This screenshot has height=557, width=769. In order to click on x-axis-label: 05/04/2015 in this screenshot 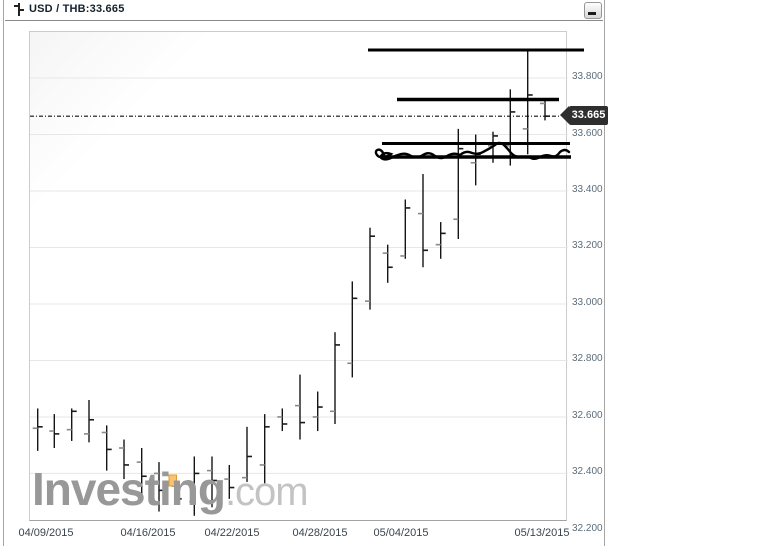, I will do `click(401, 533)`.